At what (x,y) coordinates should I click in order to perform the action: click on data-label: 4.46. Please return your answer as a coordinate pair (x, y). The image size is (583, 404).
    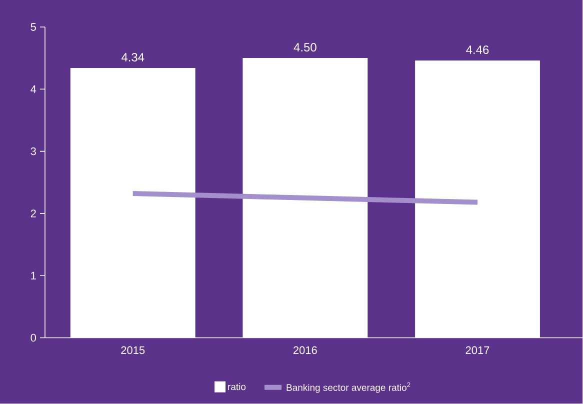
    Looking at the image, I should click on (477, 50).